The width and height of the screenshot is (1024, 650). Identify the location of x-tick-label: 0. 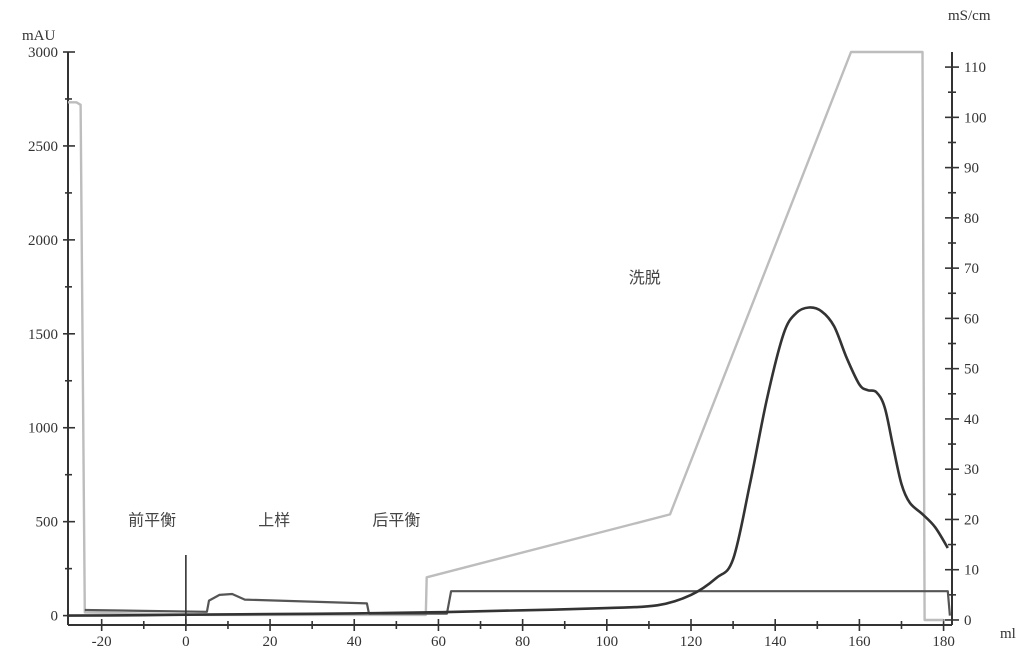
(186, 642).